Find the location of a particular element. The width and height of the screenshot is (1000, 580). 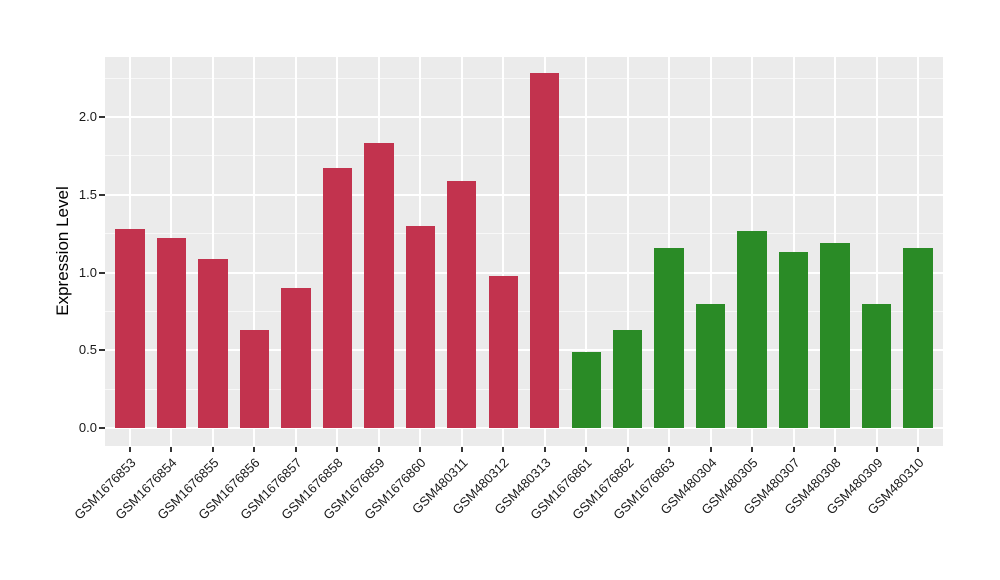

bar-GSM480310 is located at coordinates (918, 337).